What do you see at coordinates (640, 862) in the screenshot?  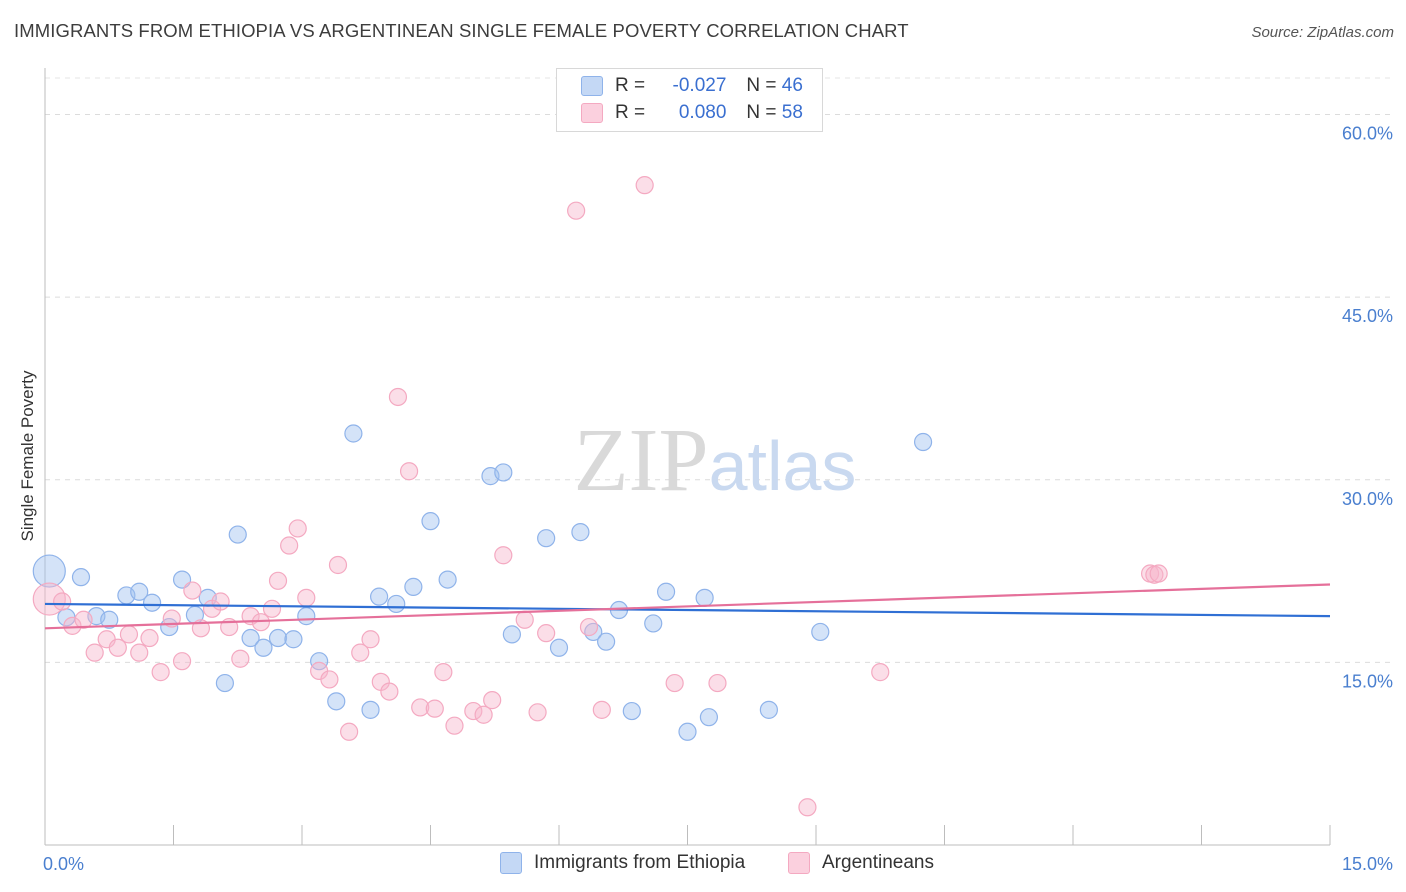 I see `bottom-legend-label-ethiopia: Immigrants from Ethiopia` at bounding box center [640, 862].